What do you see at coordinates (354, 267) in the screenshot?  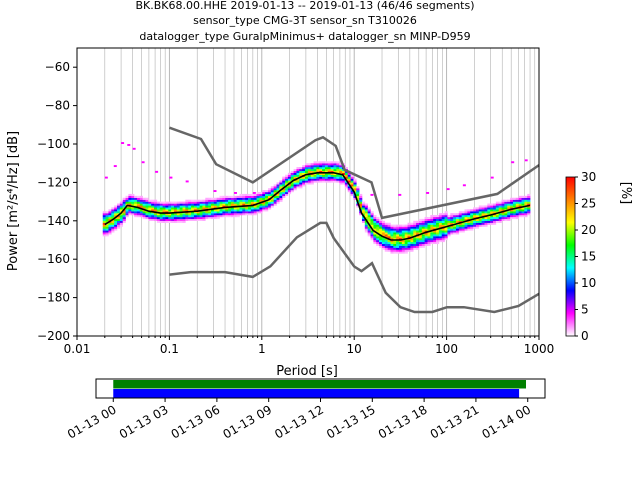 I see `noise-model-lower` at bounding box center [354, 267].